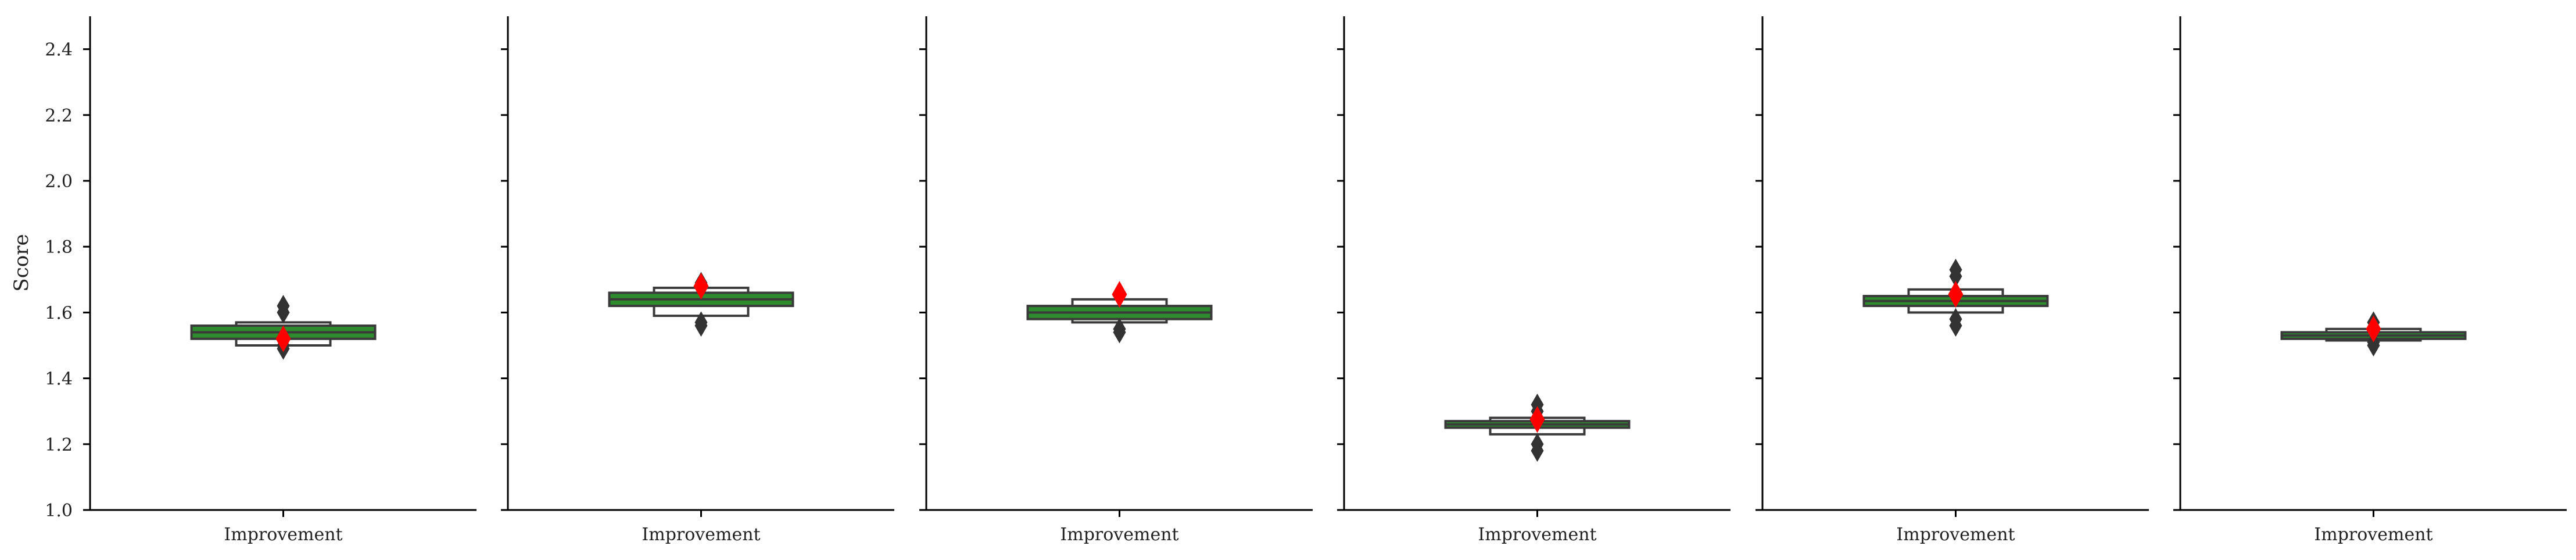 The height and width of the screenshot is (560, 2576). I want to click on y-tick-label: 2.2, so click(59, 116).